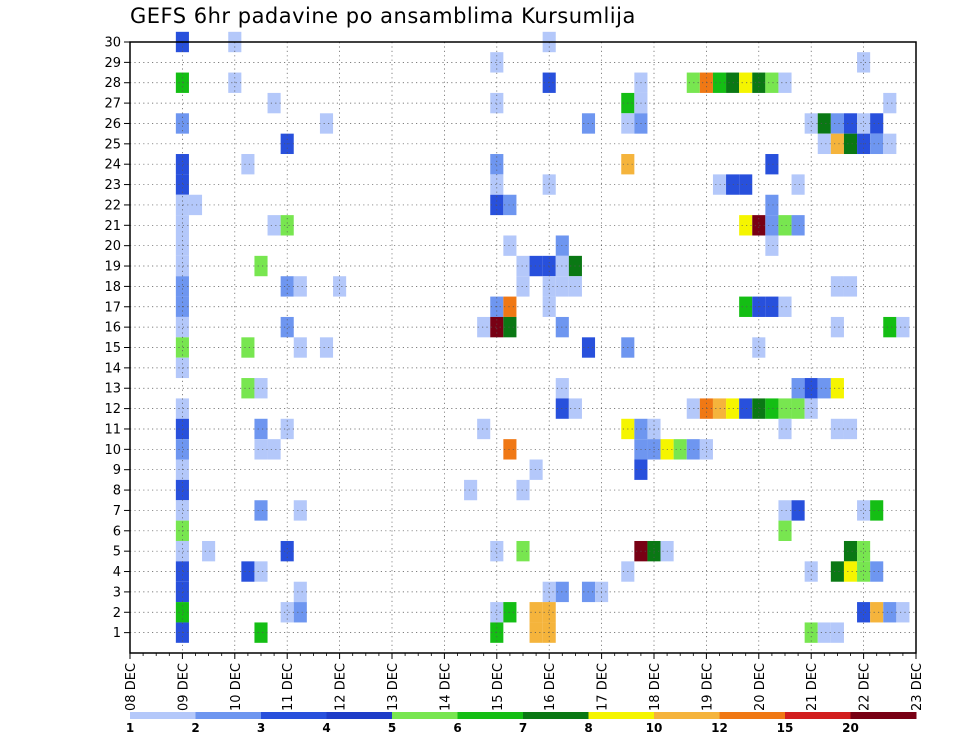  What do you see at coordinates (112, 389) in the screenshot?
I see `y-tick-label: 13` at bounding box center [112, 389].